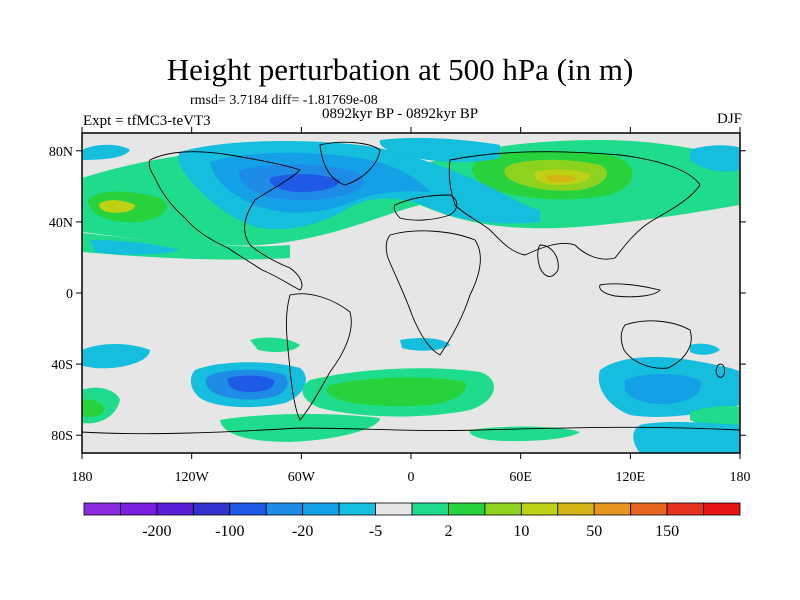  Describe the element at coordinates (225, 221) in the screenshot. I see `coastline-north-america` at that location.